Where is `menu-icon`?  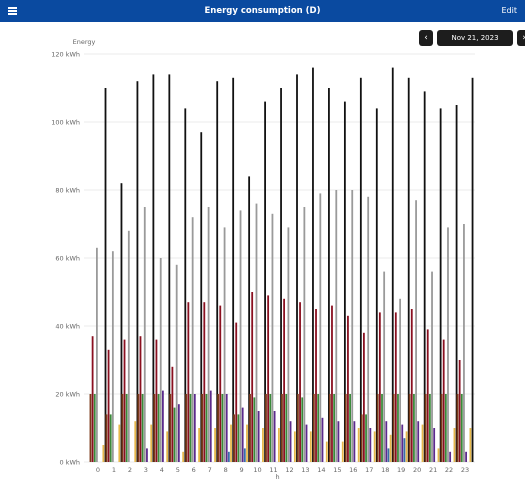 menu-icon is located at coordinates (13, 11).